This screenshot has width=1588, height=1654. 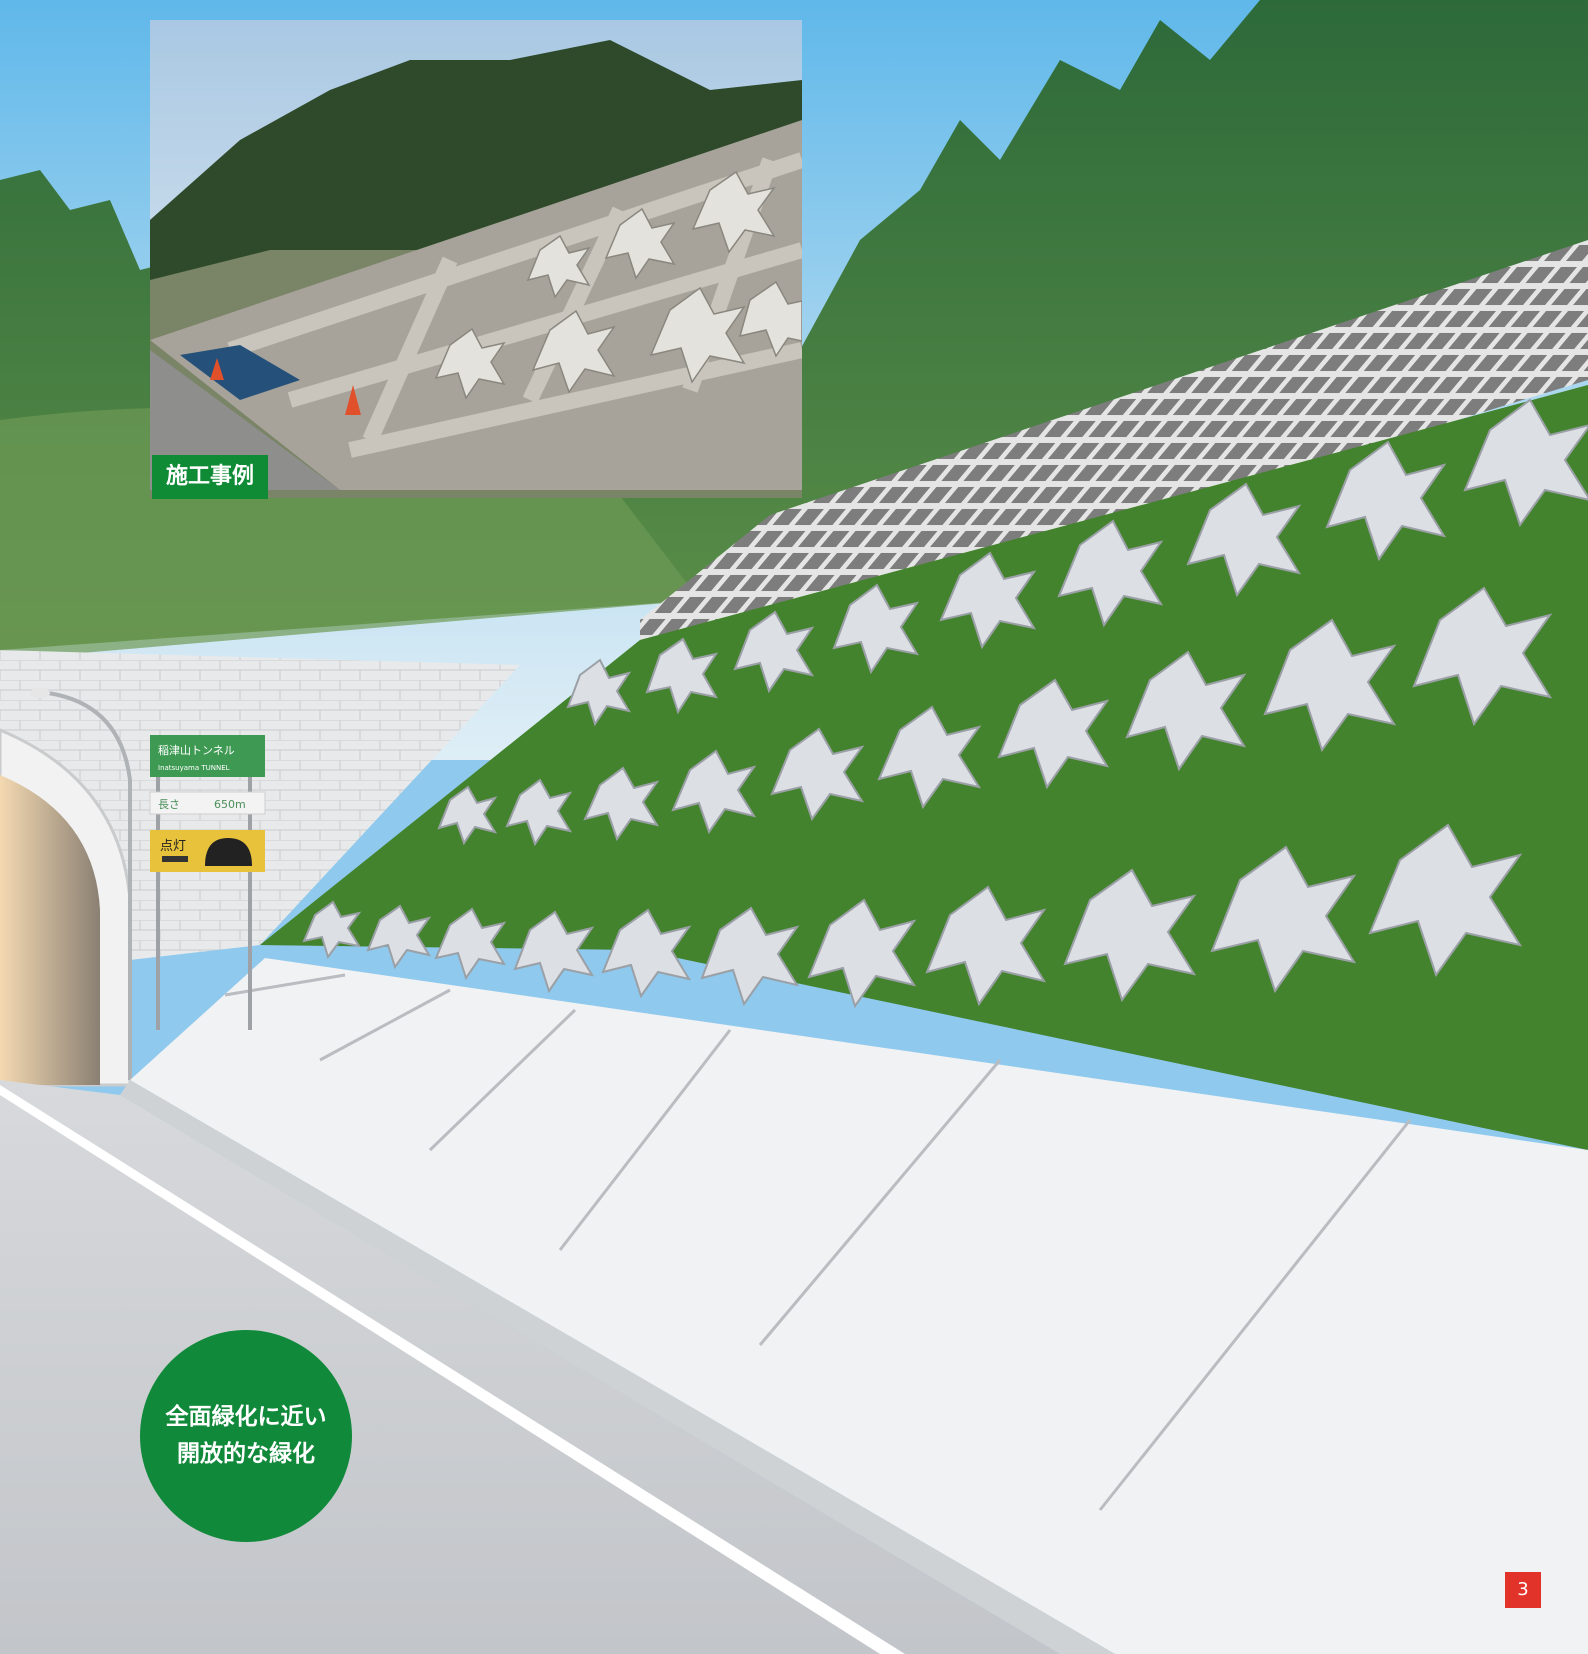 I want to click on tunnel-name-roman: Inatsuyama TUNNEL, so click(x=194, y=768).